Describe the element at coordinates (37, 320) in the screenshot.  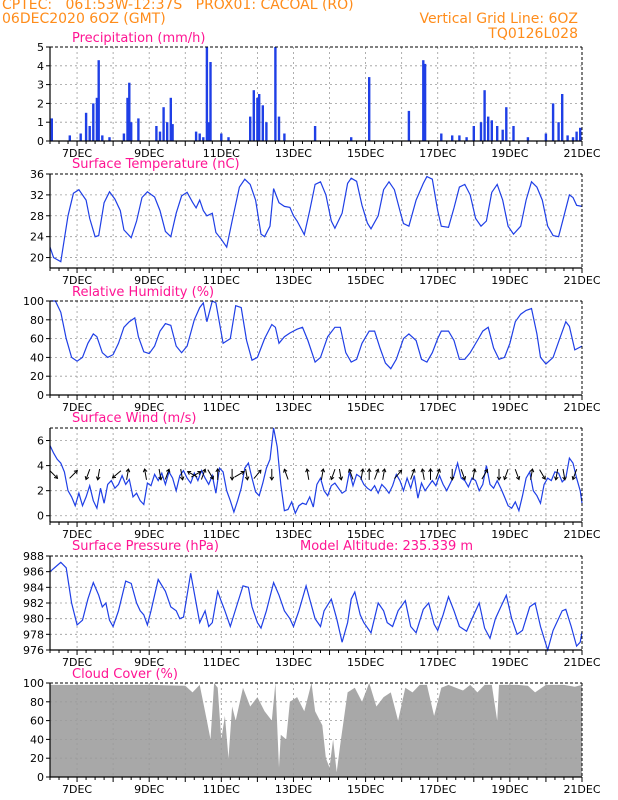
I see `y-tick-label: 80` at that location.